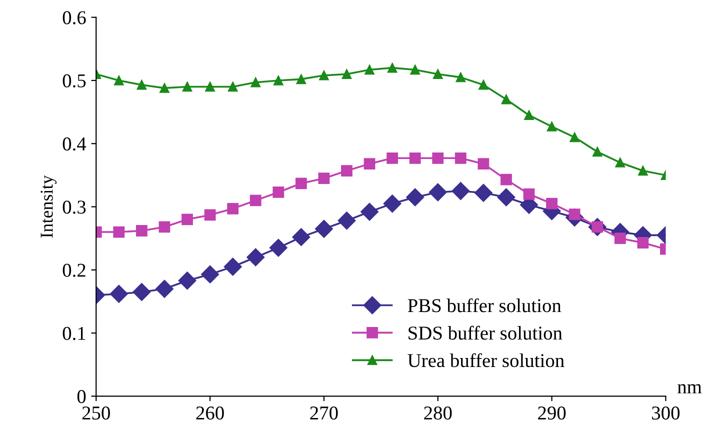 This screenshot has height=433, width=712. What do you see at coordinates (81, 397) in the screenshot?
I see `y-tick-label: 0` at bounding box center [81, 397].